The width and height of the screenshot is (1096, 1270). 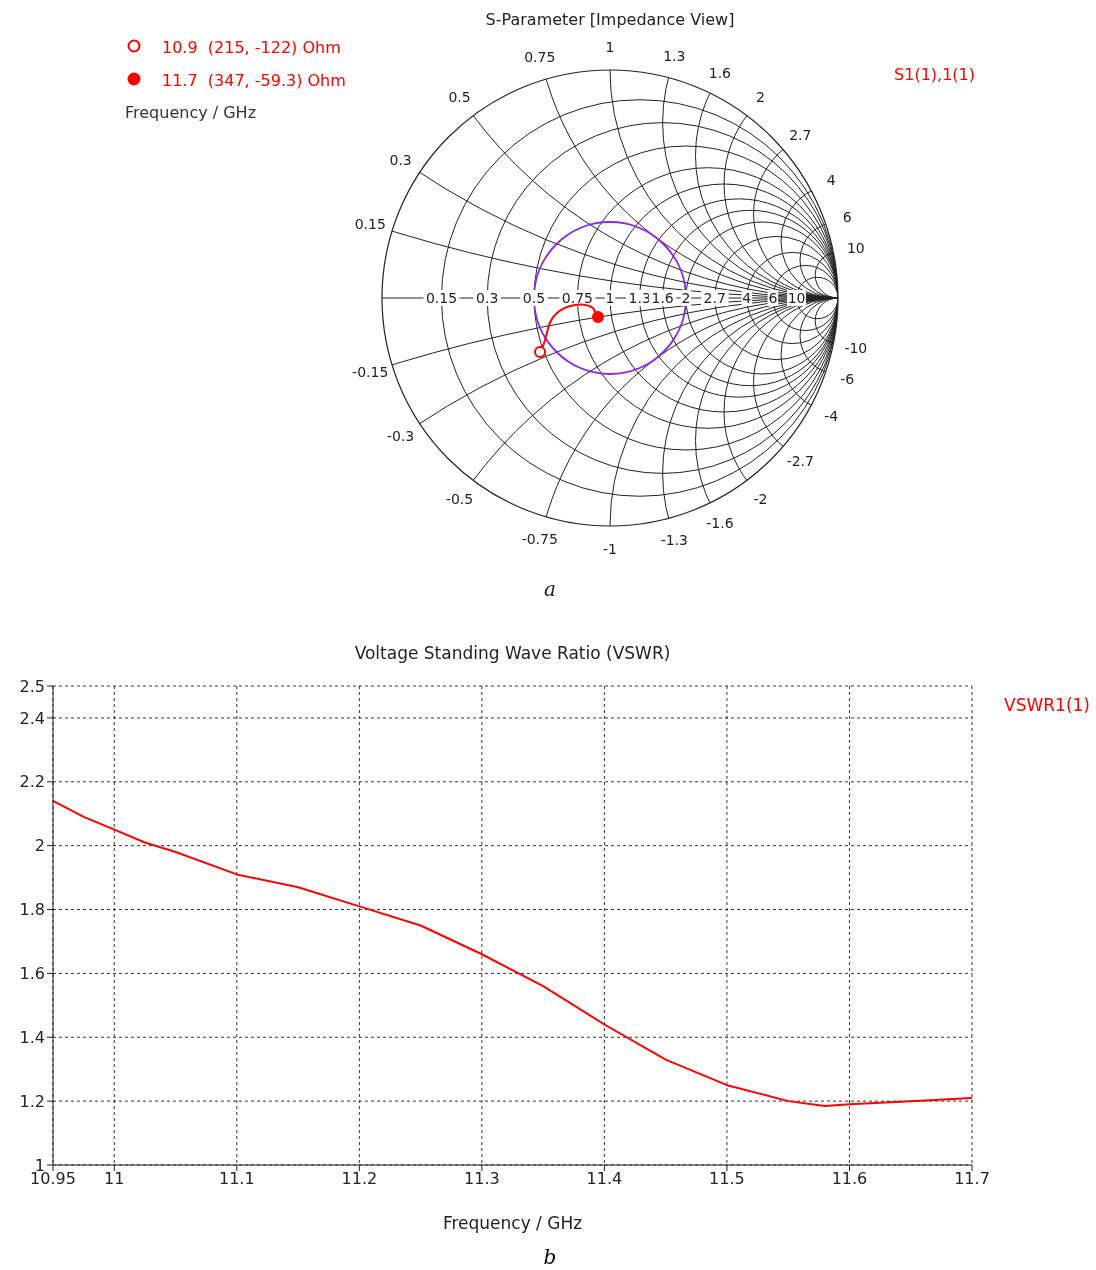 I want to click on legend-title: Frequency / GHz, so click(x=191, y=112).